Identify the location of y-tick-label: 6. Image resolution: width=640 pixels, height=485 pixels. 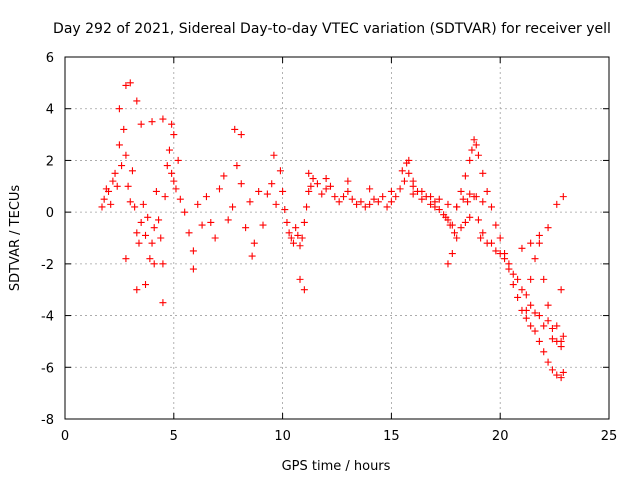
(50, 58).